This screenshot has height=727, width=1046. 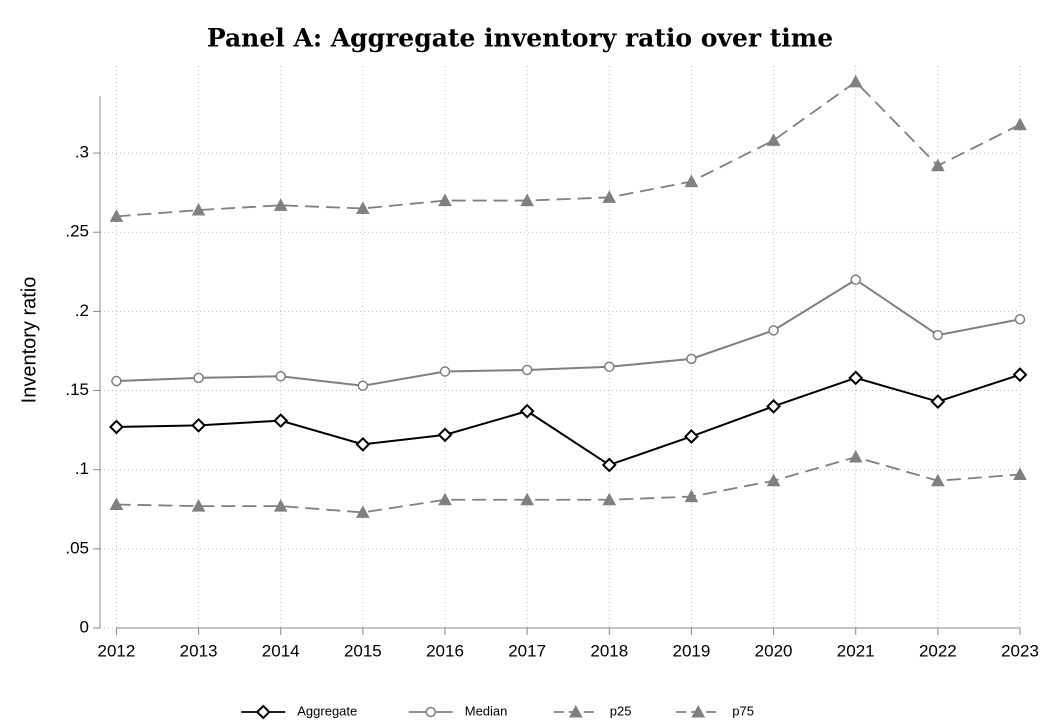 What do you see at coordinates (327, 710) in the screenshot?
I see `legend-label: Aggregate` at bounding box center [327, 710].